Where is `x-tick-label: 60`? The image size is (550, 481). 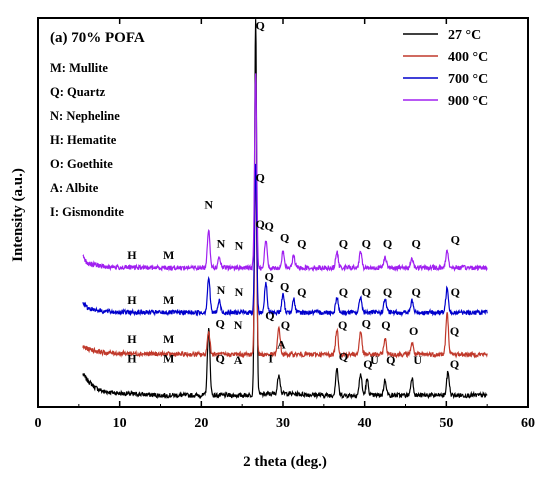 x-tick-label: 60 is located at coordinates (528, 423).